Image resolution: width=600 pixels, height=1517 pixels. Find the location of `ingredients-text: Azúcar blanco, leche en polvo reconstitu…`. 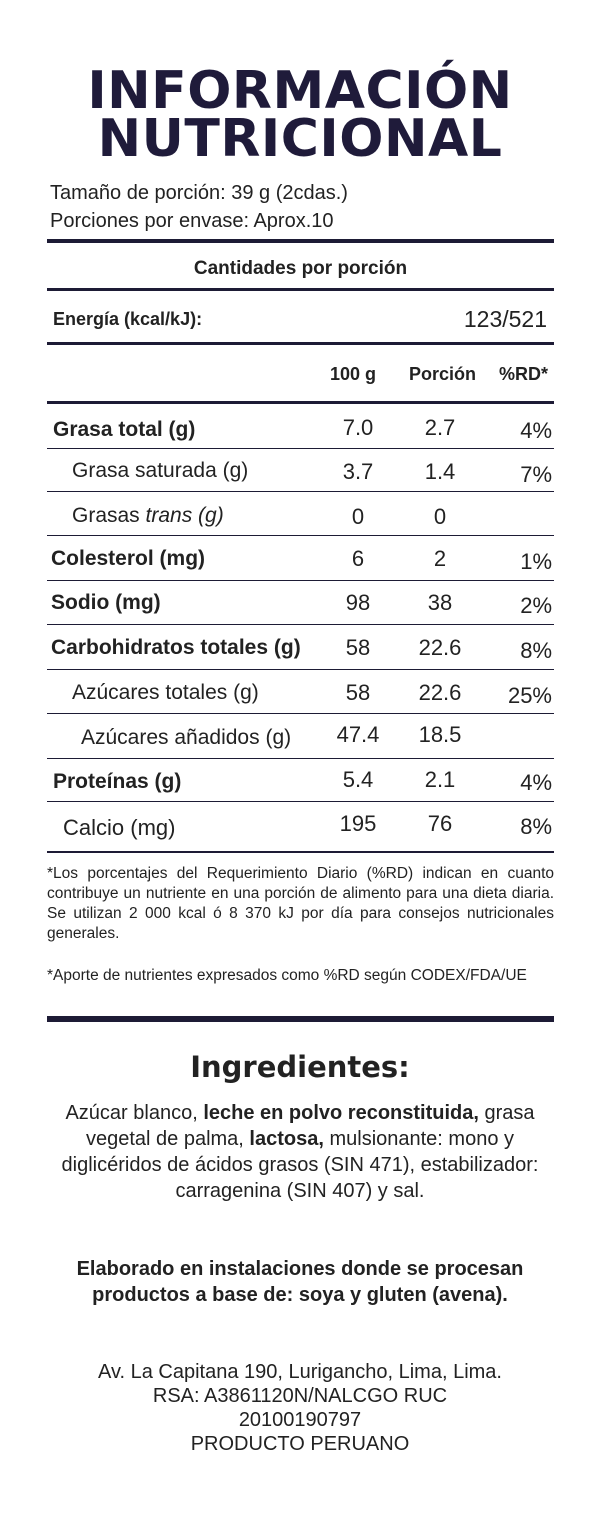

ingredients-text: Azúcar blanco, leche en polvo reconstitu… is located at coordinates (300, 1152).